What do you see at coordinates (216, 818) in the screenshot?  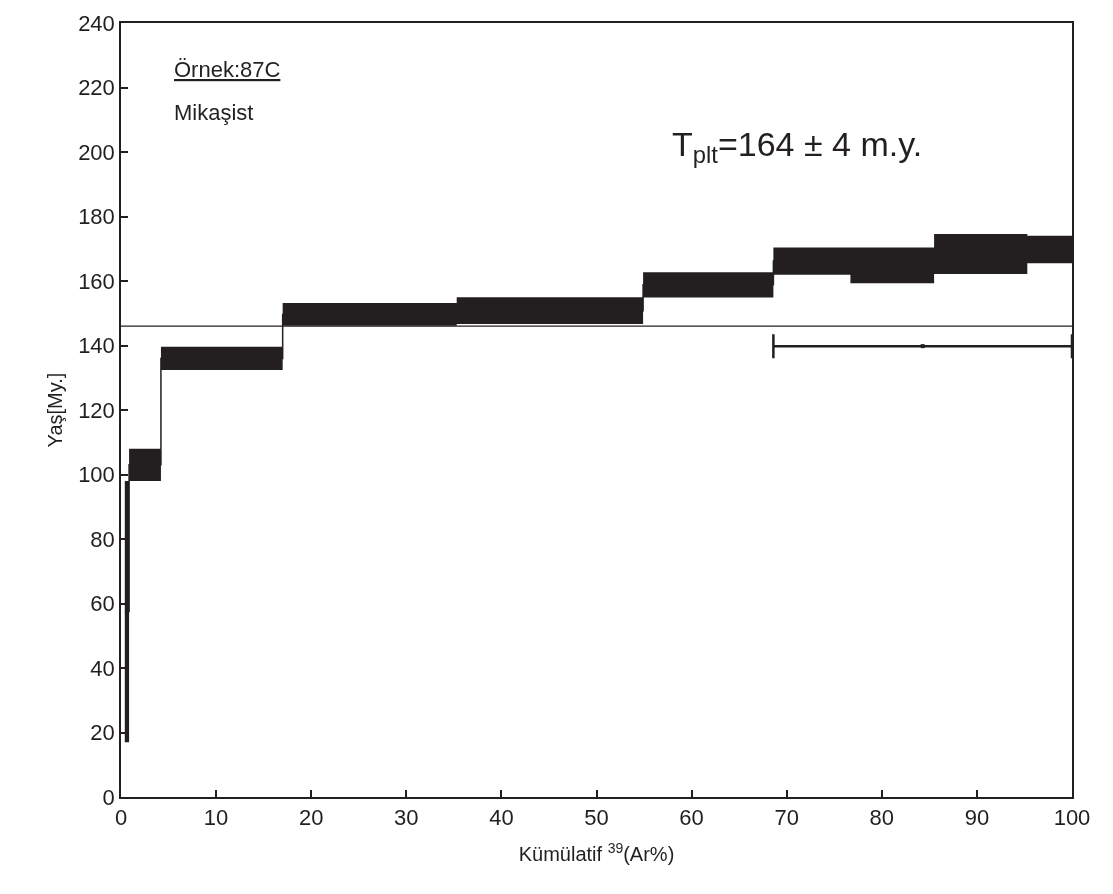 I see `x-tick-label: 10` at bounding box center [216, 818].